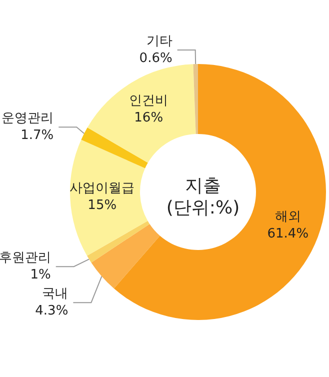 The height and width of the screenshot is (377, 329). I want to click on data-label: 4.3%, so click(51, 311).